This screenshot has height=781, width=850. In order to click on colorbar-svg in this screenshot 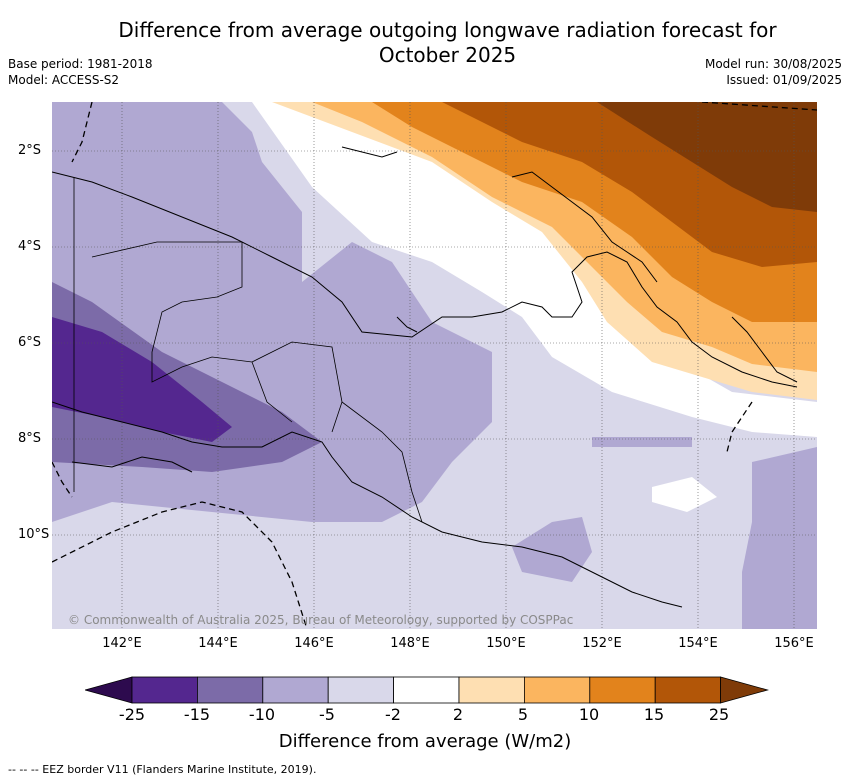, I will do `click(426, 690)`.